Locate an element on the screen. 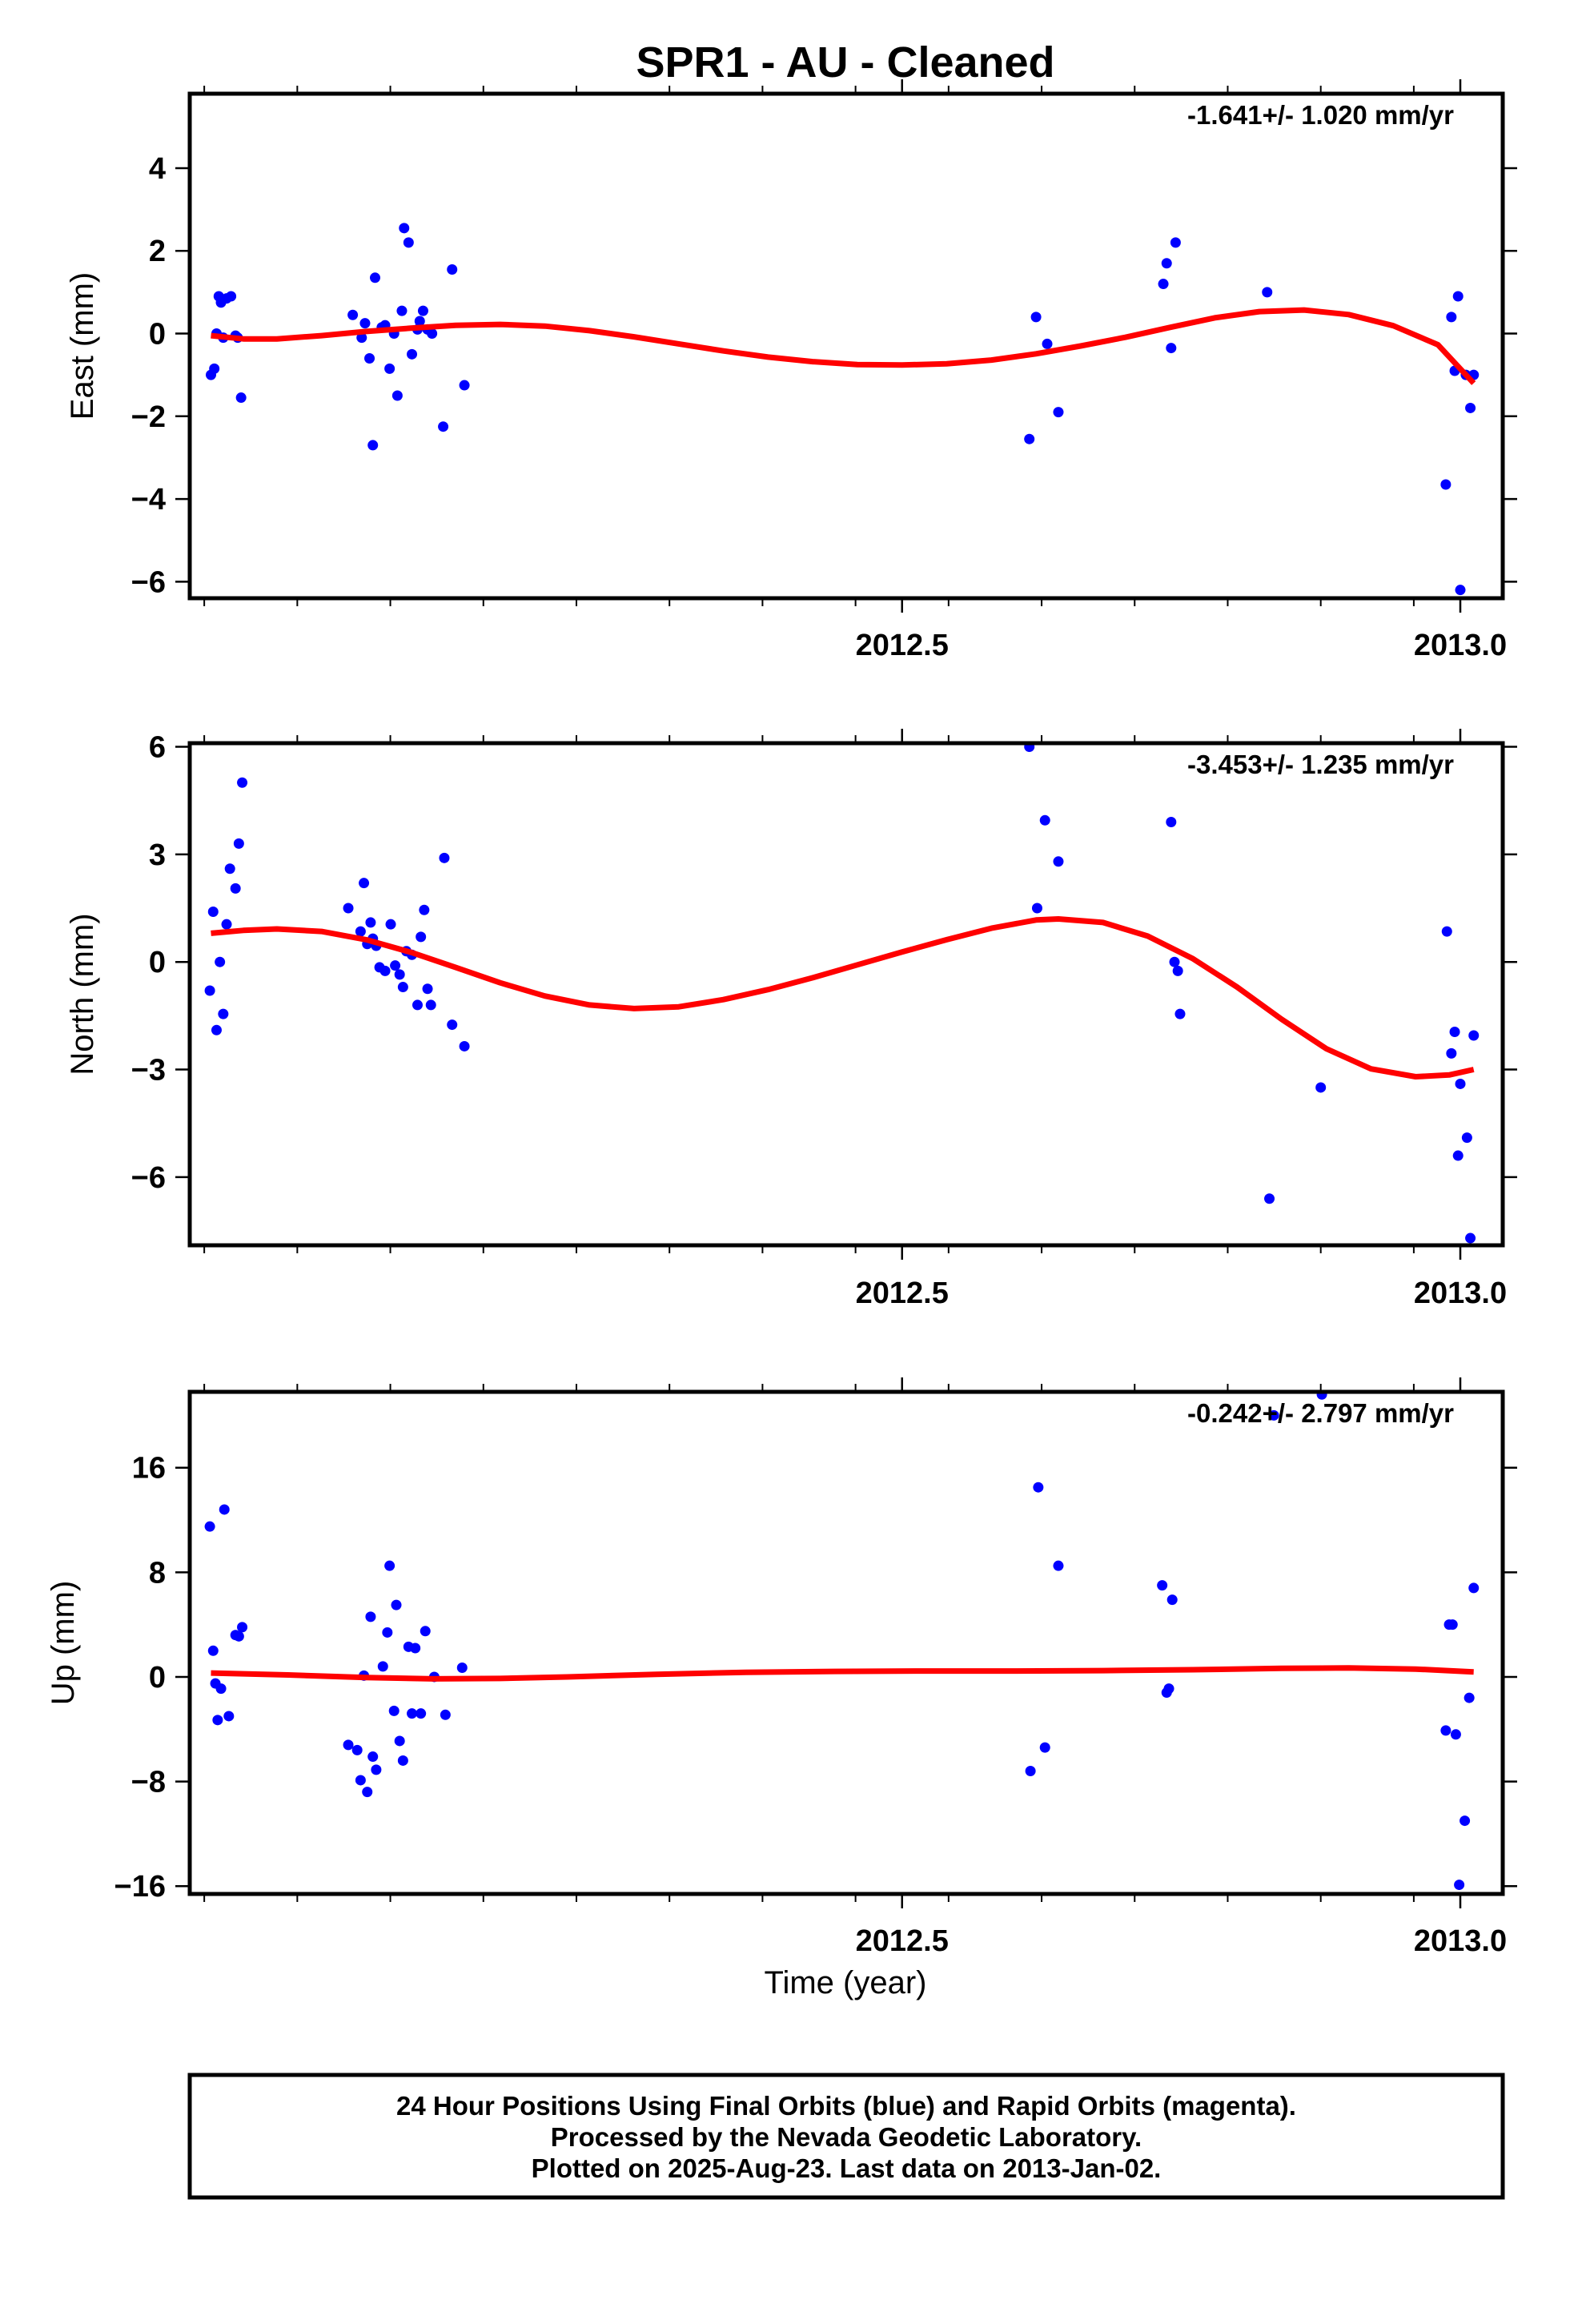 The image size is (1586, 2324). y-tick-label: −3 is located at coordinates (148, 1071).